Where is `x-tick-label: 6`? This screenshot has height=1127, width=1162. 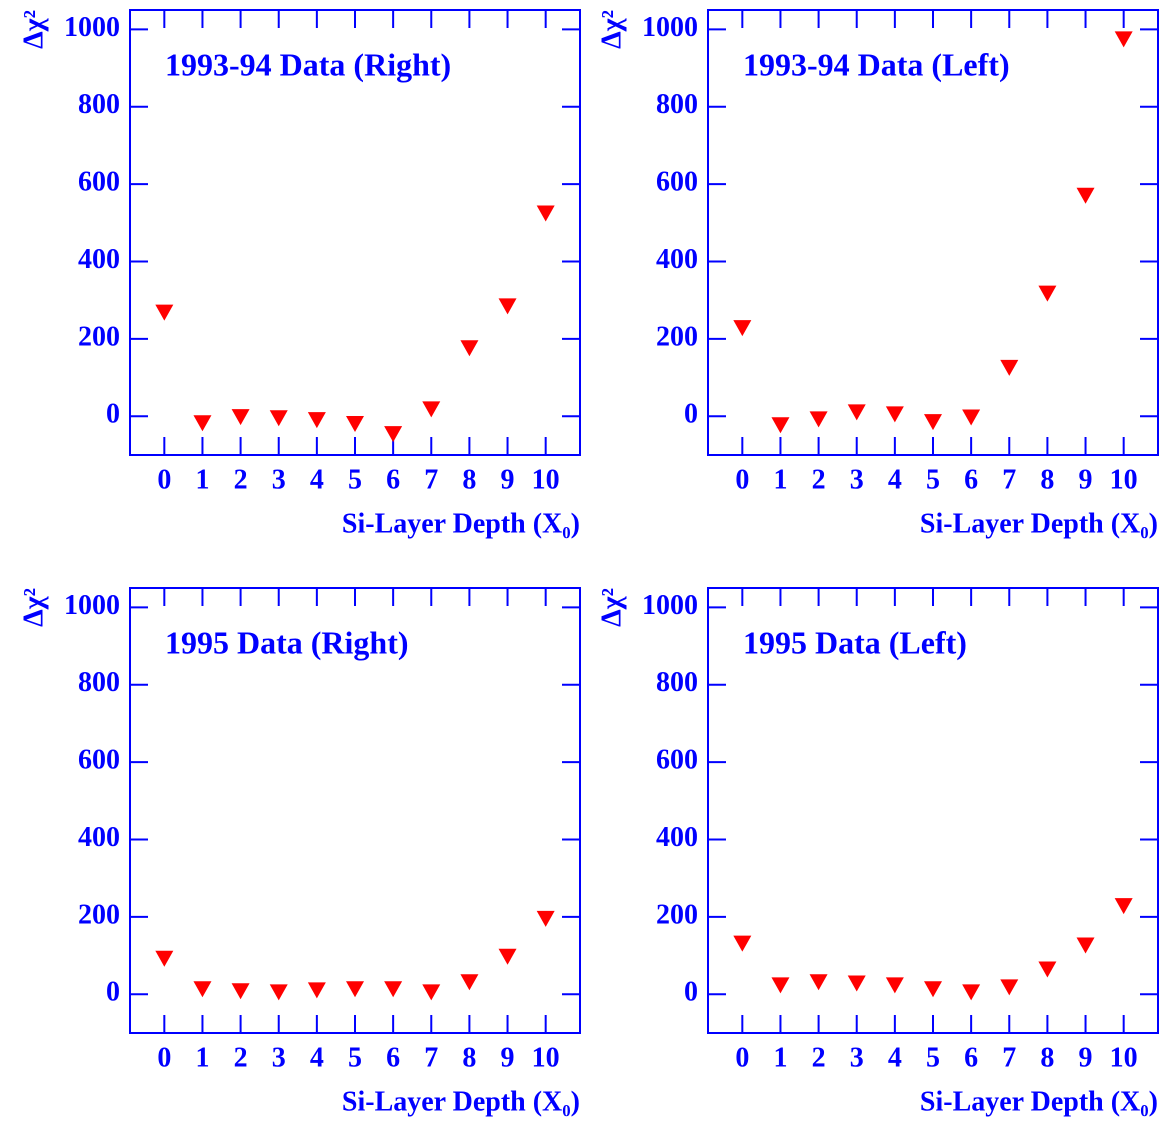 x-tick-label: 6 is located at coordinates (971, 1057).